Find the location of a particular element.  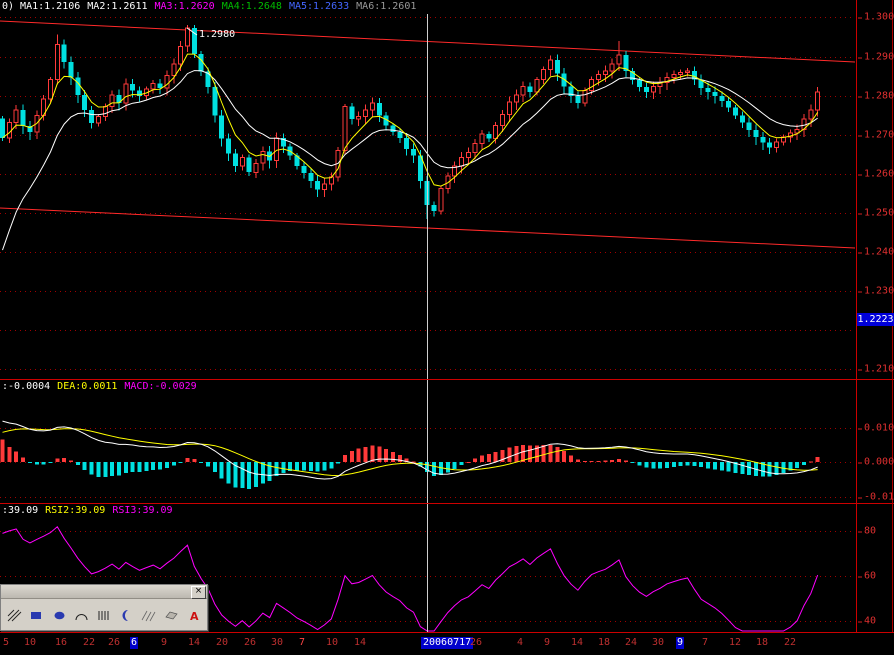

ellipse-tool is located at coordinates (59, 615).